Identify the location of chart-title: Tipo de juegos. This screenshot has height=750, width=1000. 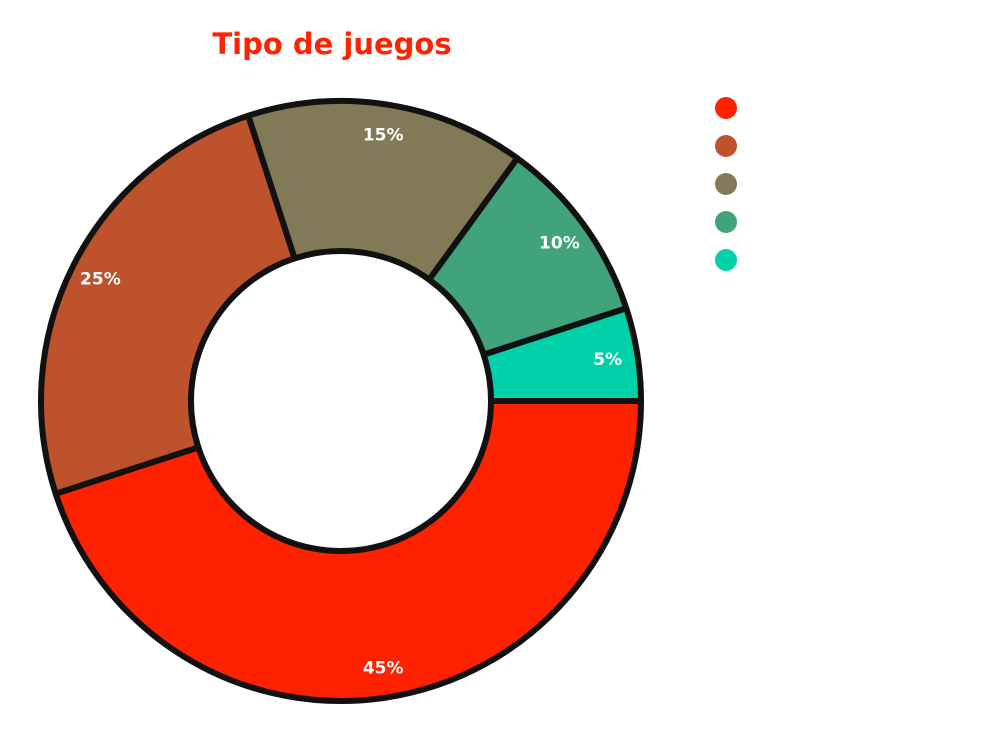
(331, 44).